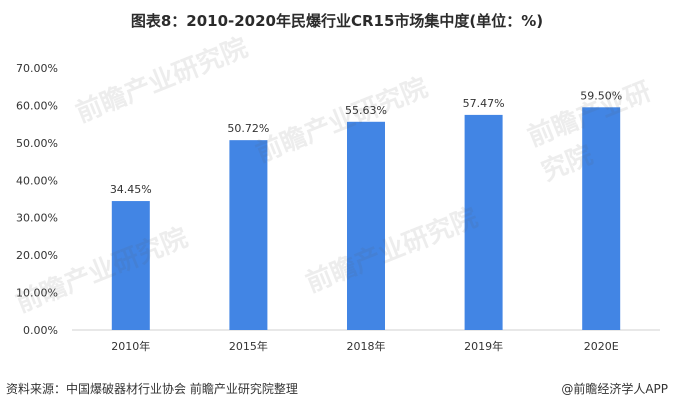 The image size is (674, 409). Describe the element at coordinates (337, 21) in the screenshot. I see `chart-title: 图表8：2010-2020年民爆行业CR15市场集中度(单位：%)` at that location.